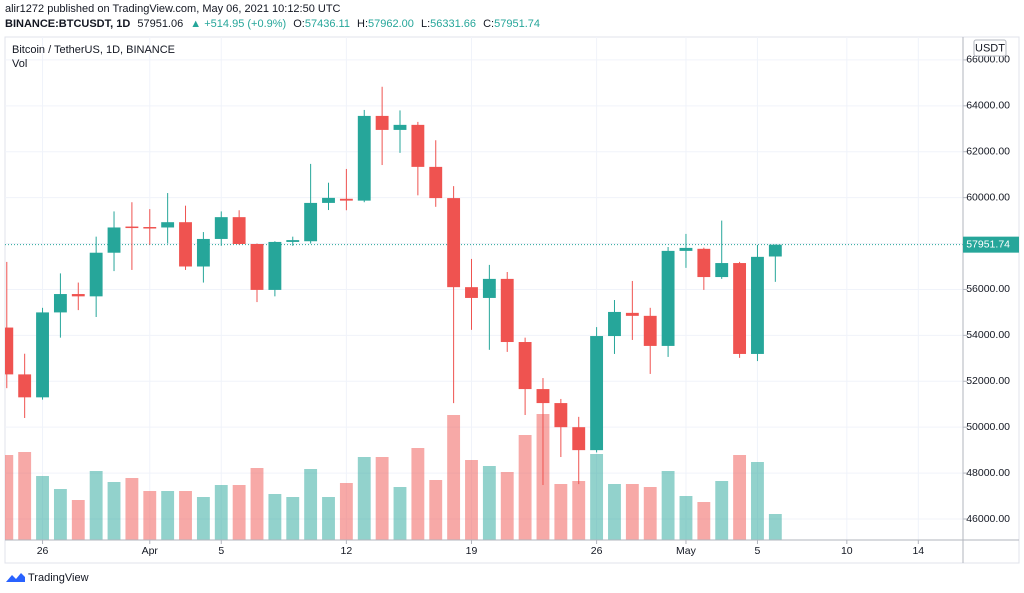 This screenshot has height=593, width=1024. I want to click on y-tick-label: 48000.00, so click(988, 473).